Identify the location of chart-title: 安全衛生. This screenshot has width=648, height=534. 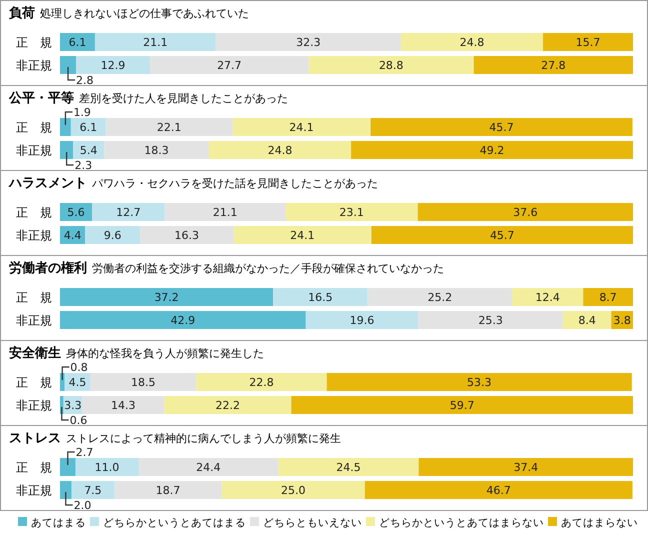
(35, 353).